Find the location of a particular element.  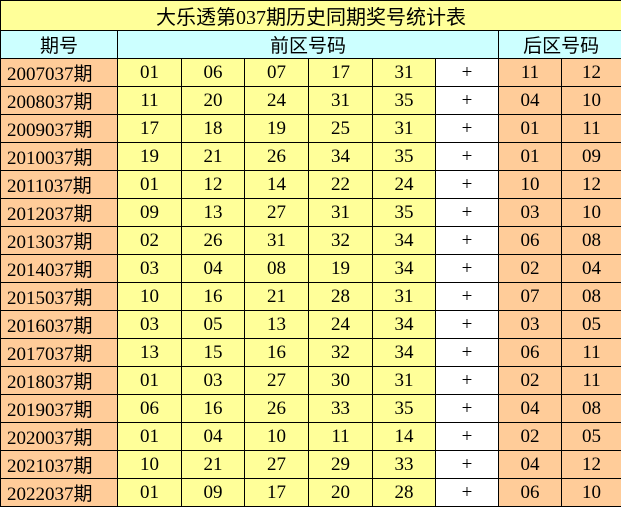

front-number-cell: 30 is located at coordinates (341, 381).